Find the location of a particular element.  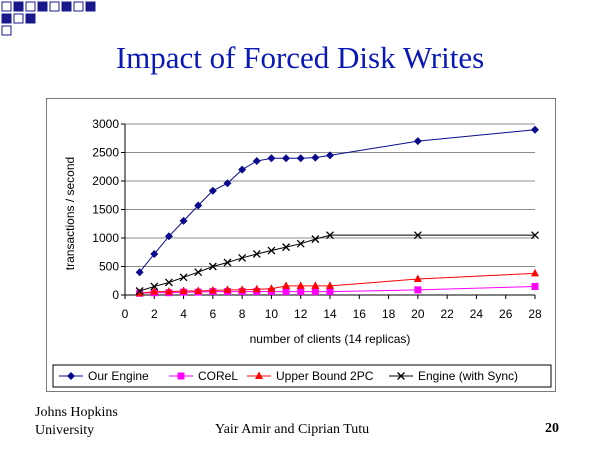

footer-authors: Yair Amir and Ciprian Tutu is located at coordinates (292, 429).